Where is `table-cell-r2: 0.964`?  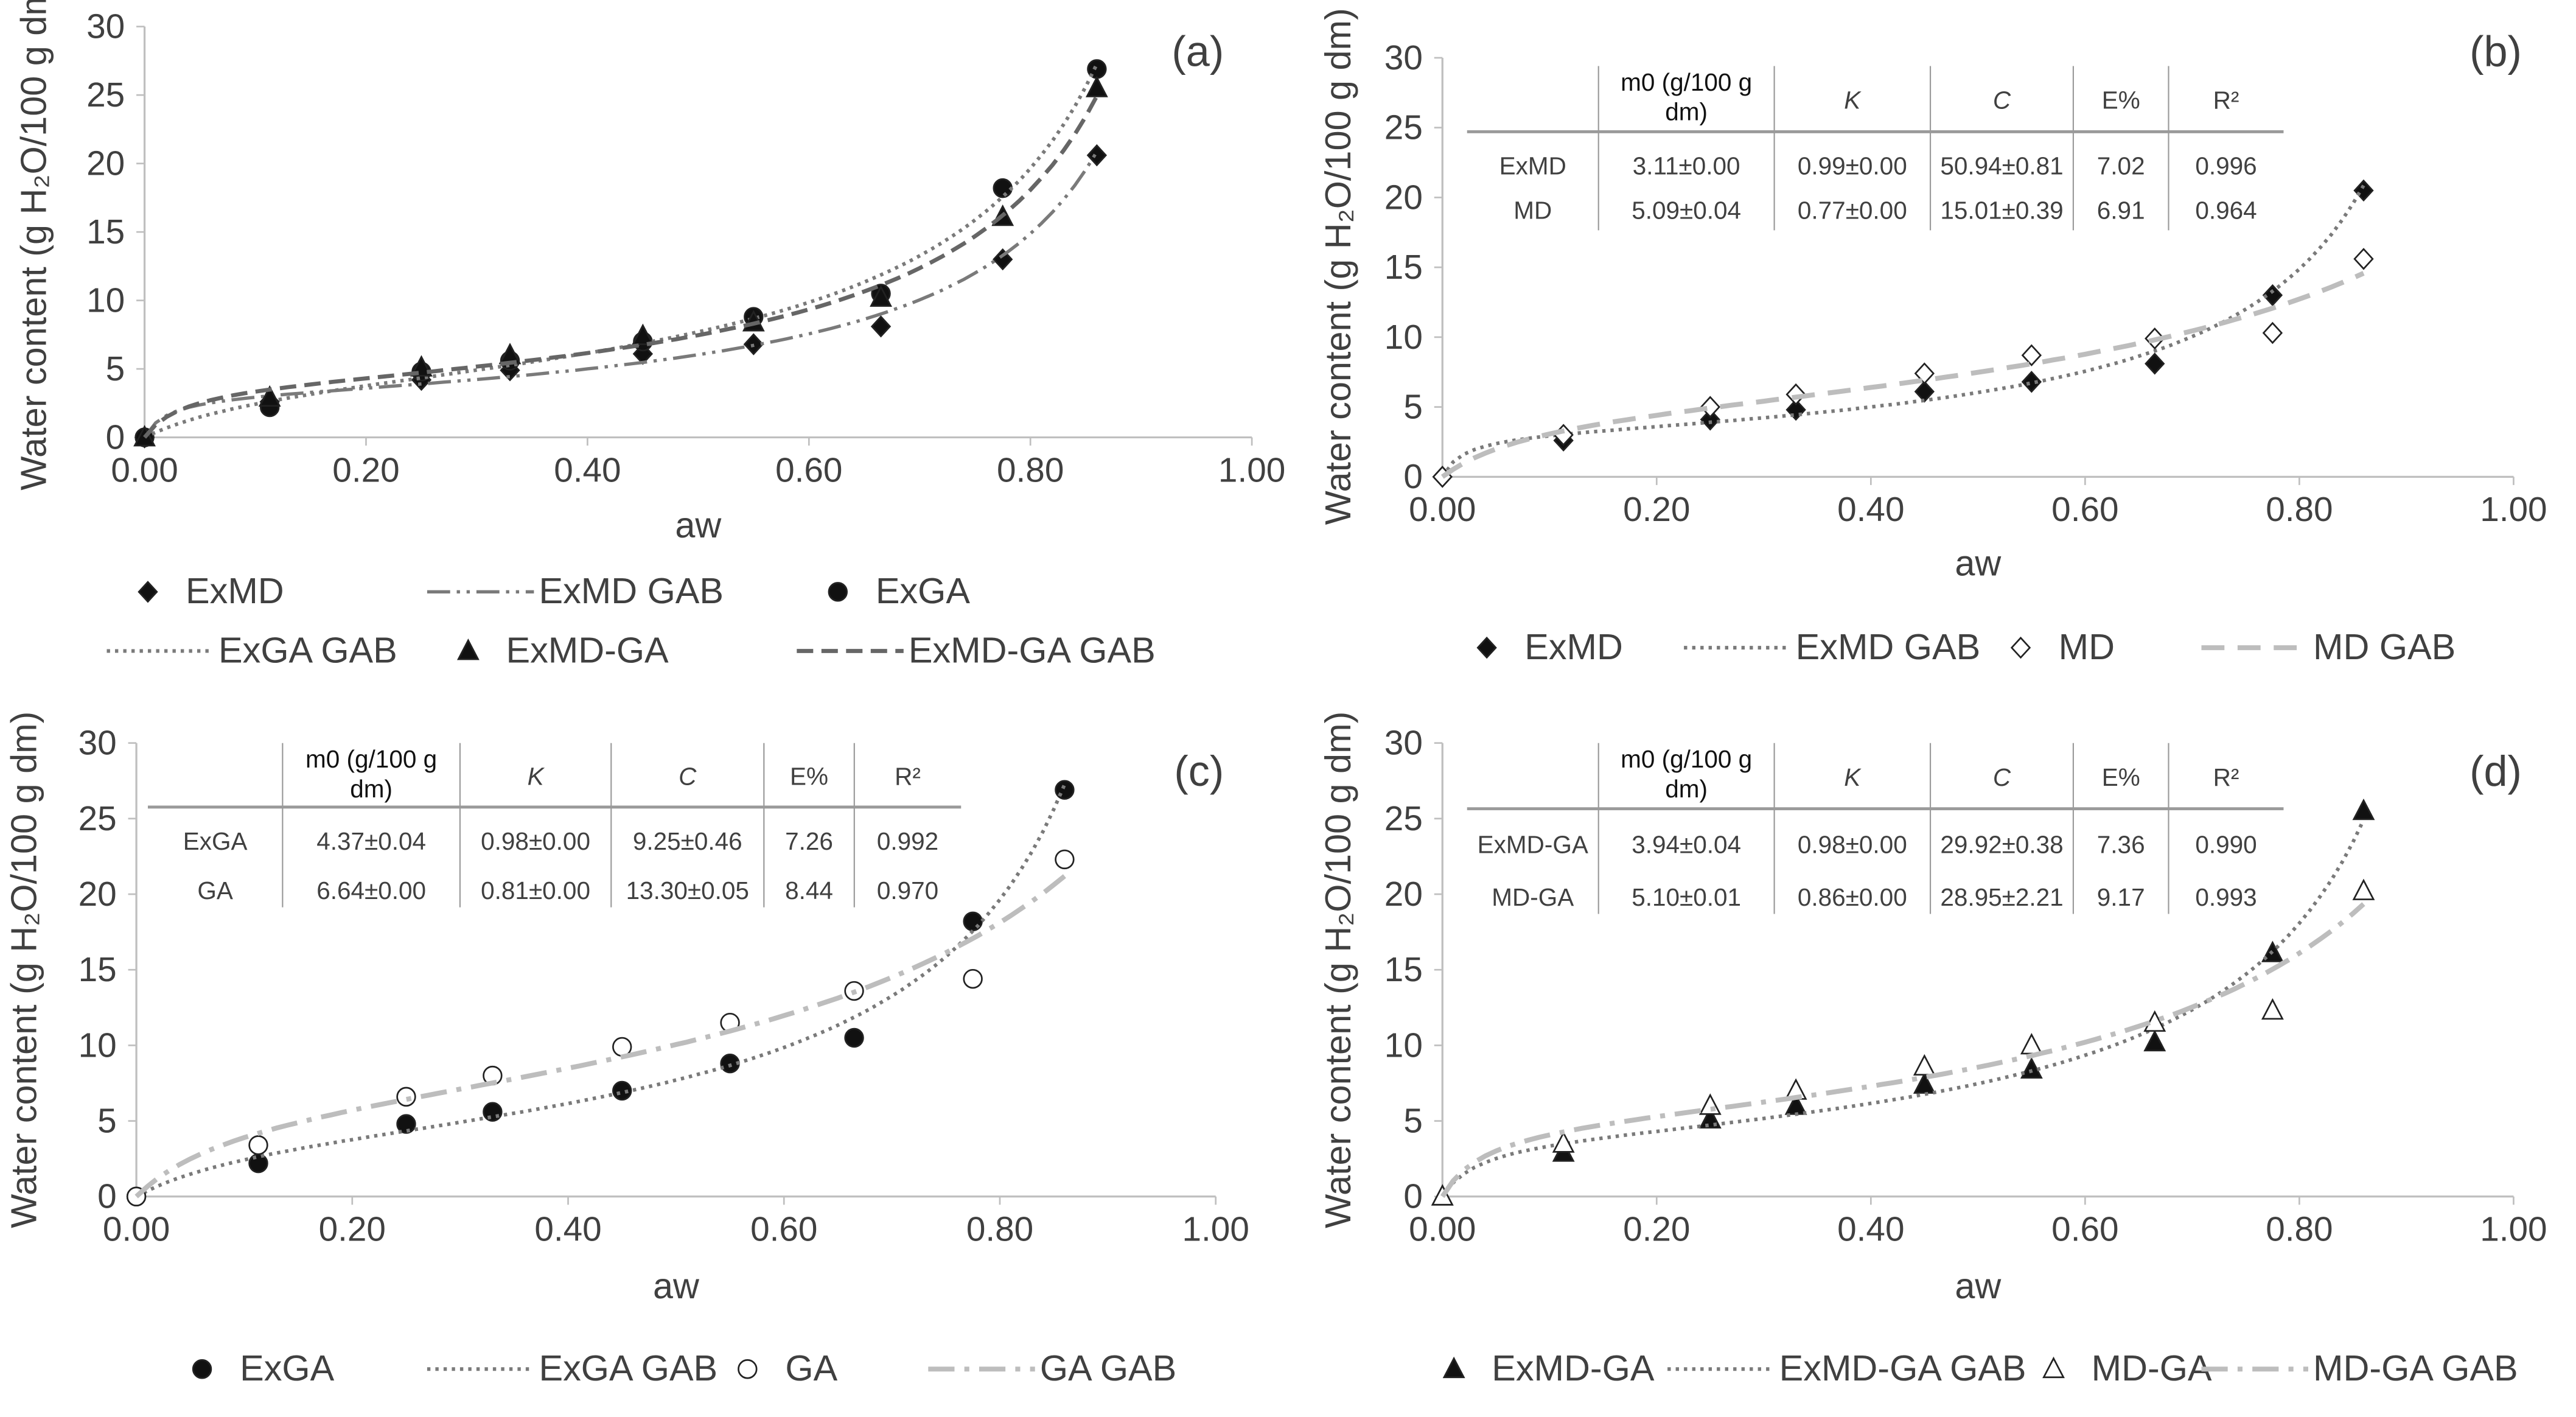 table-cell-r2: 0.964 is located at coordinates (2226, 211).